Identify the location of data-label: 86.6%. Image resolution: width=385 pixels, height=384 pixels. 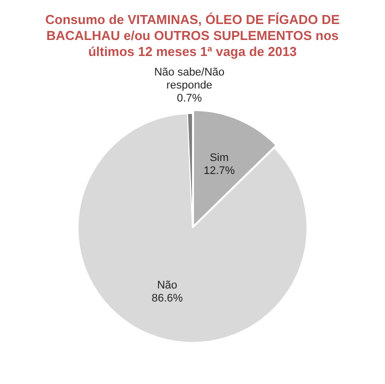
(168, 298).